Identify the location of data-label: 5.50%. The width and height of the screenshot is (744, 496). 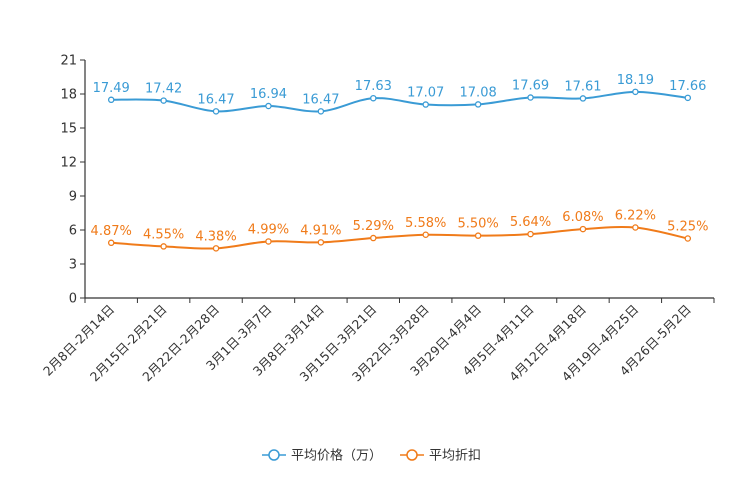
(477, 224).